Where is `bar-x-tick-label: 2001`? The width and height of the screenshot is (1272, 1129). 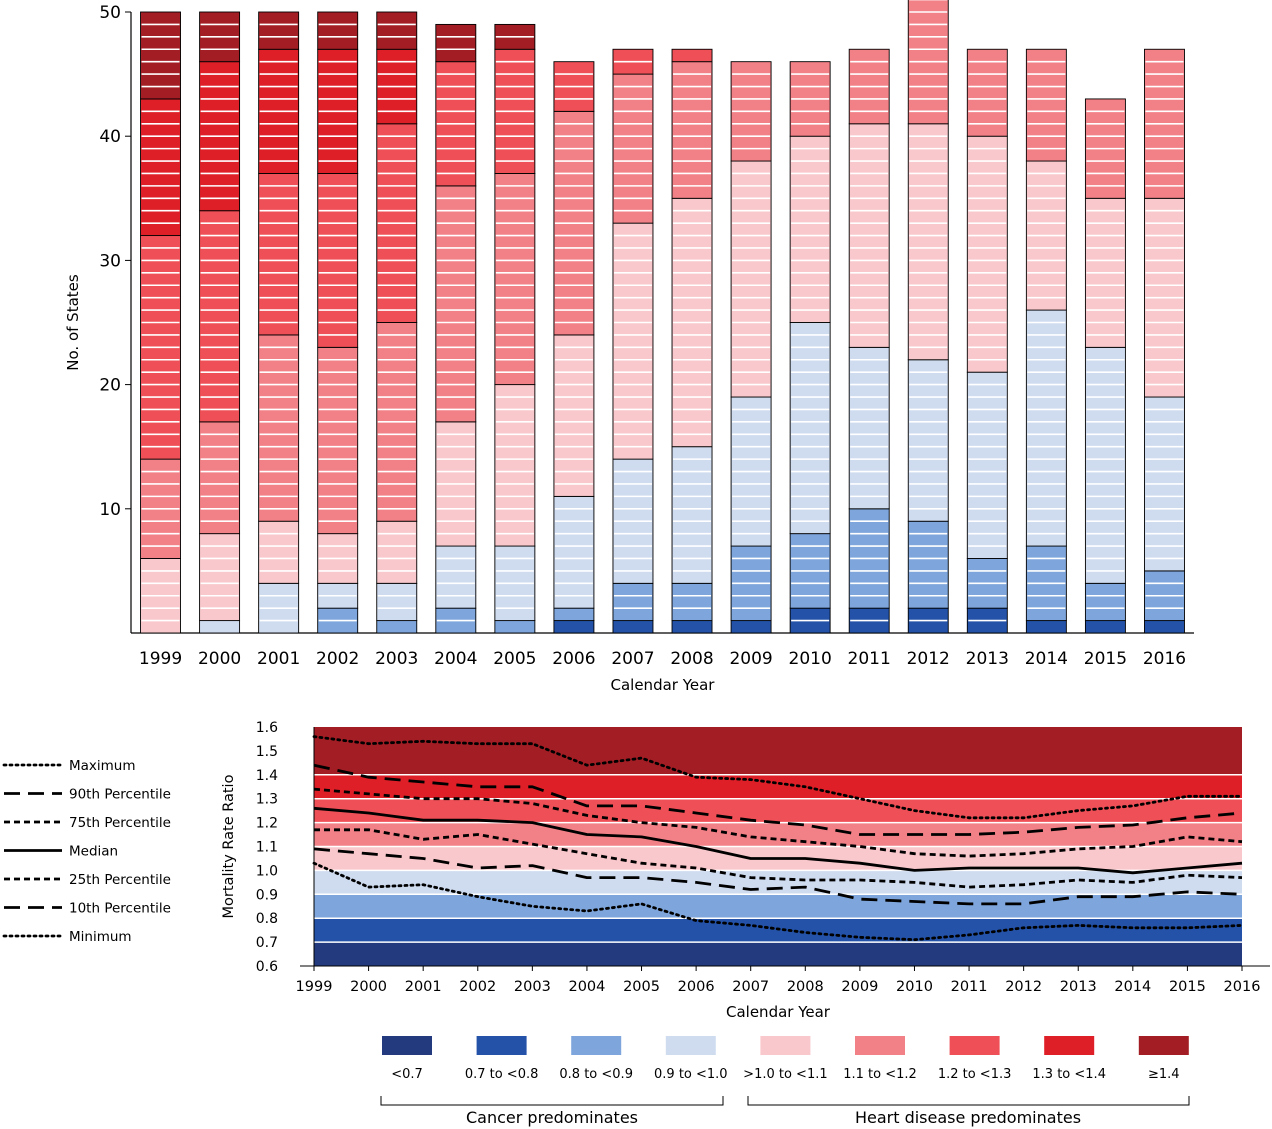 bar-x-tick-label: 2001 is located at coordinates (278, 659).